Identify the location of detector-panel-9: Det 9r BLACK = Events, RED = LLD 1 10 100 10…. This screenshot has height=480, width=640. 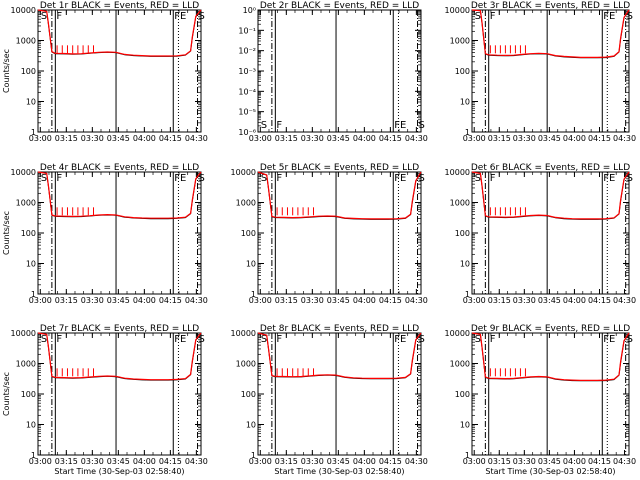
(541, 400).